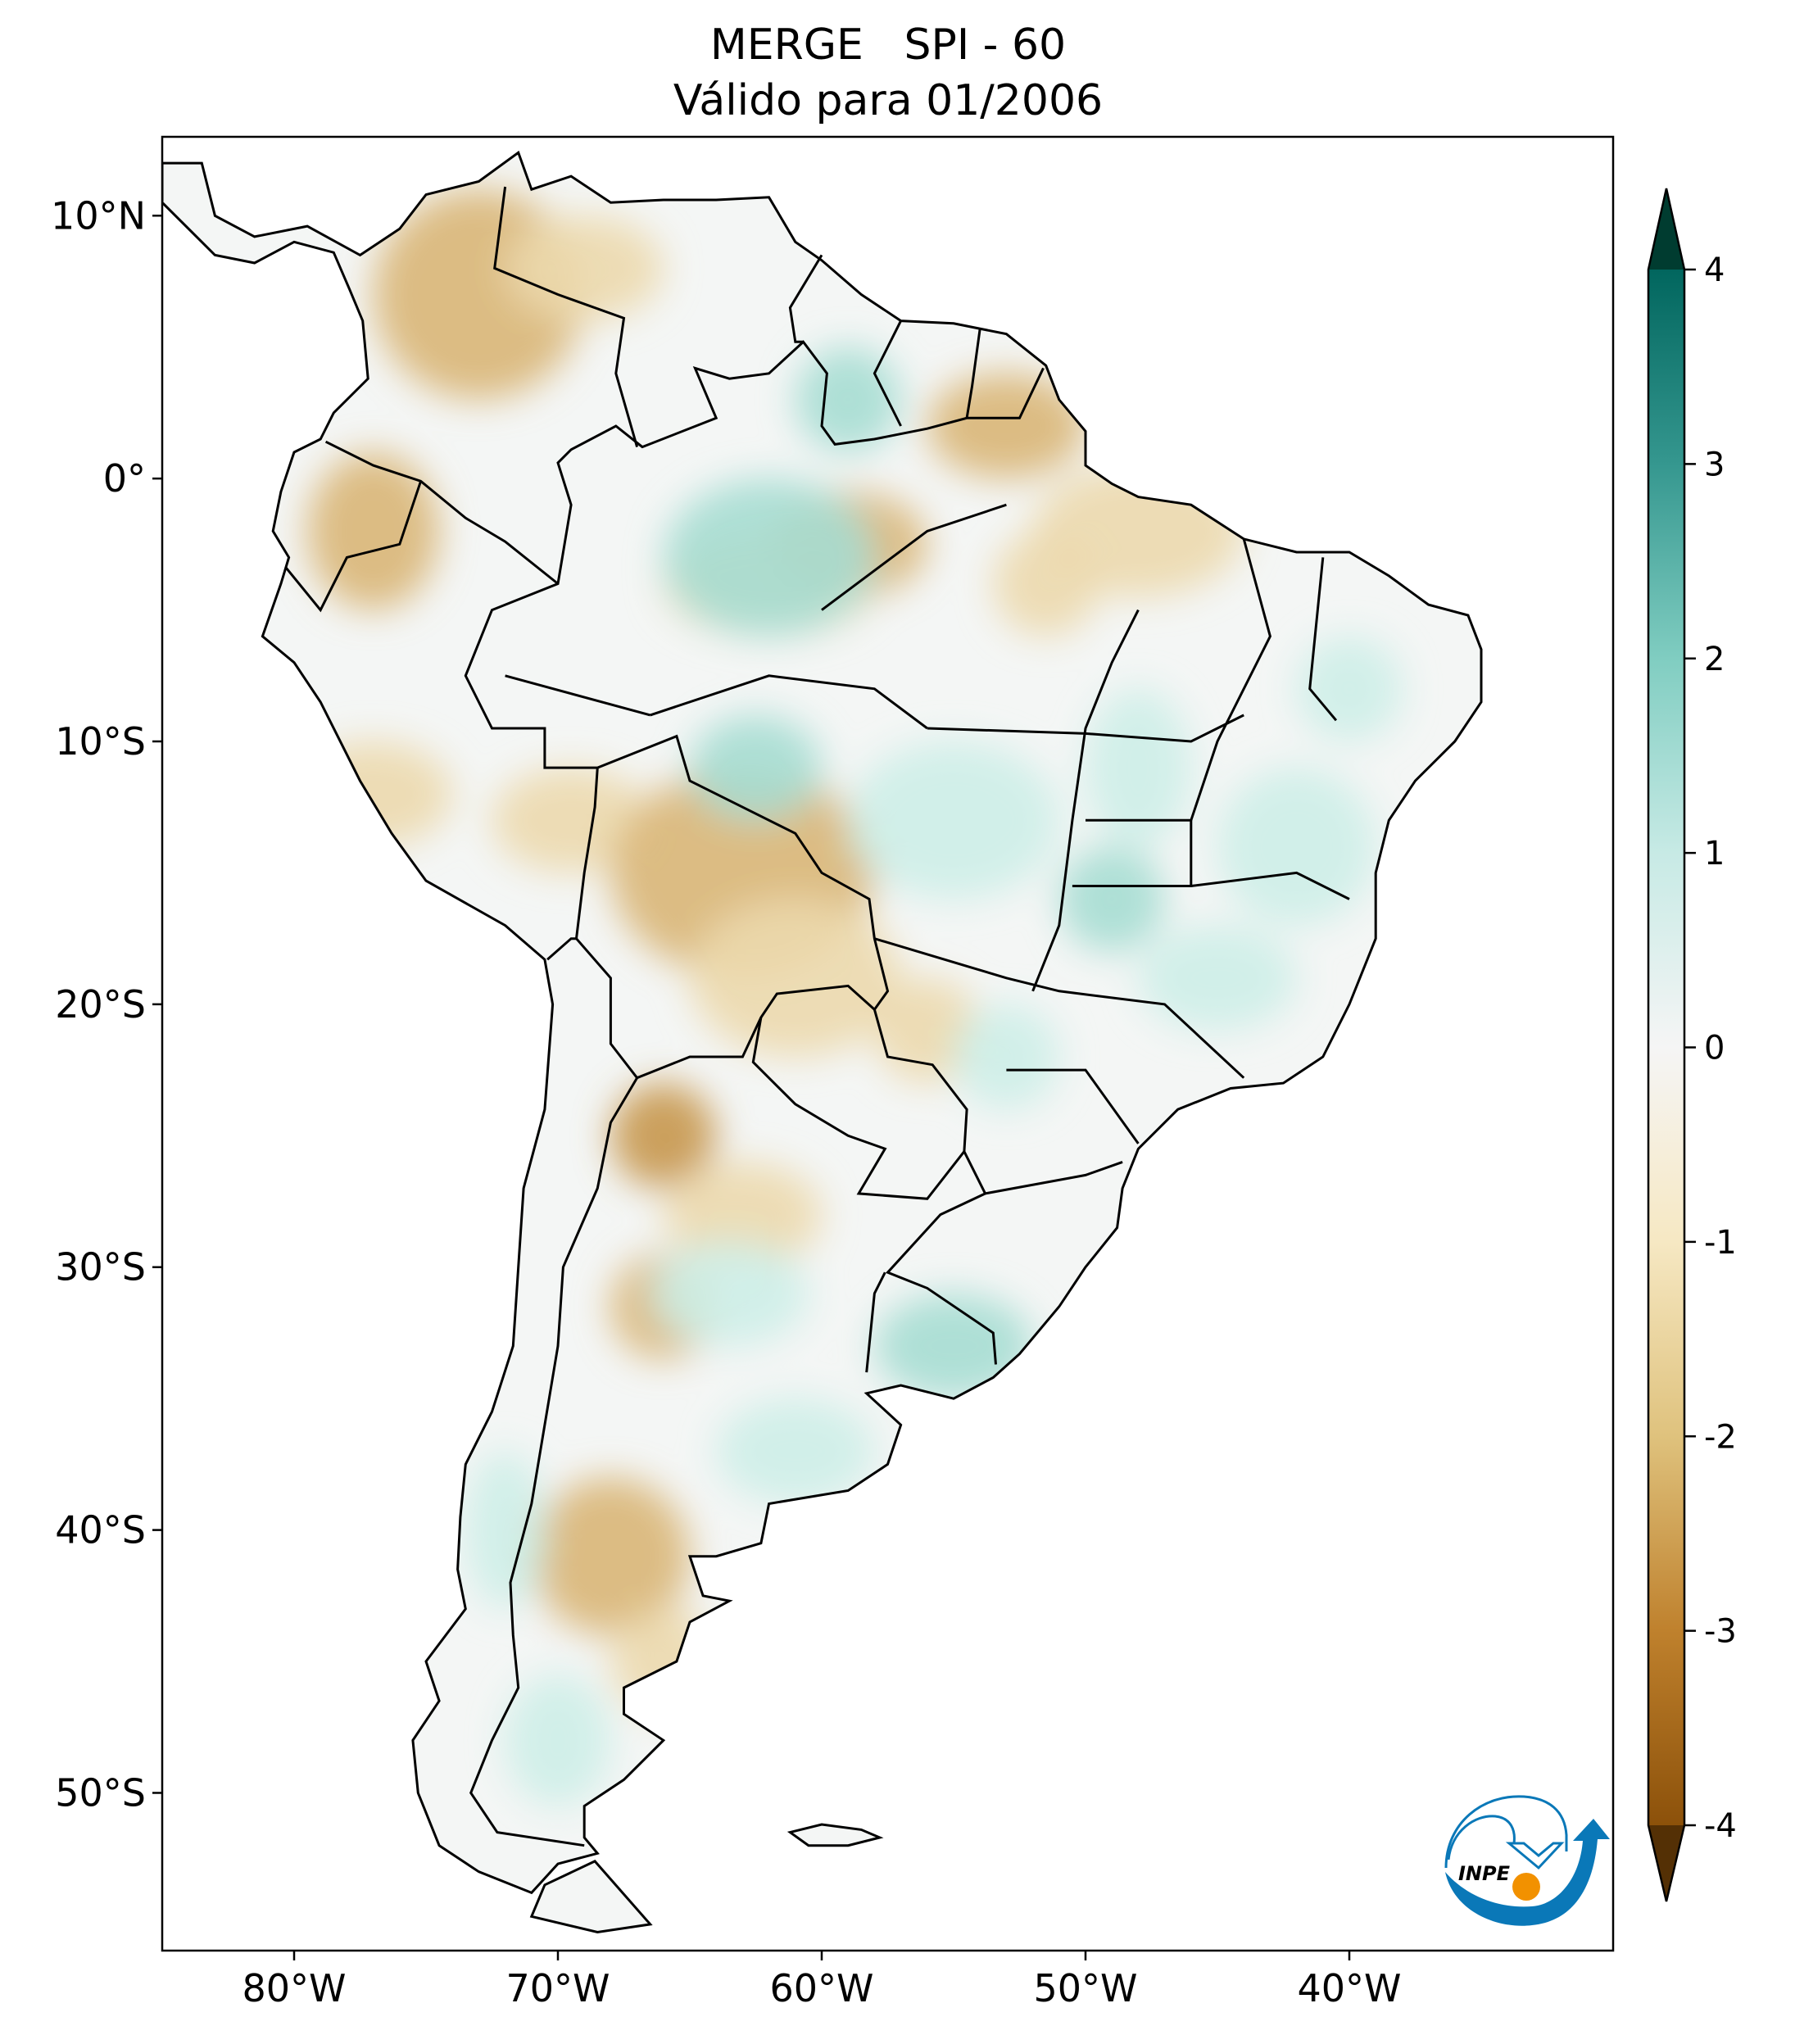  Describe the element at coordinates (557, 1988) in the screenshot. I see `x-tick-label: 70°W` at that location.